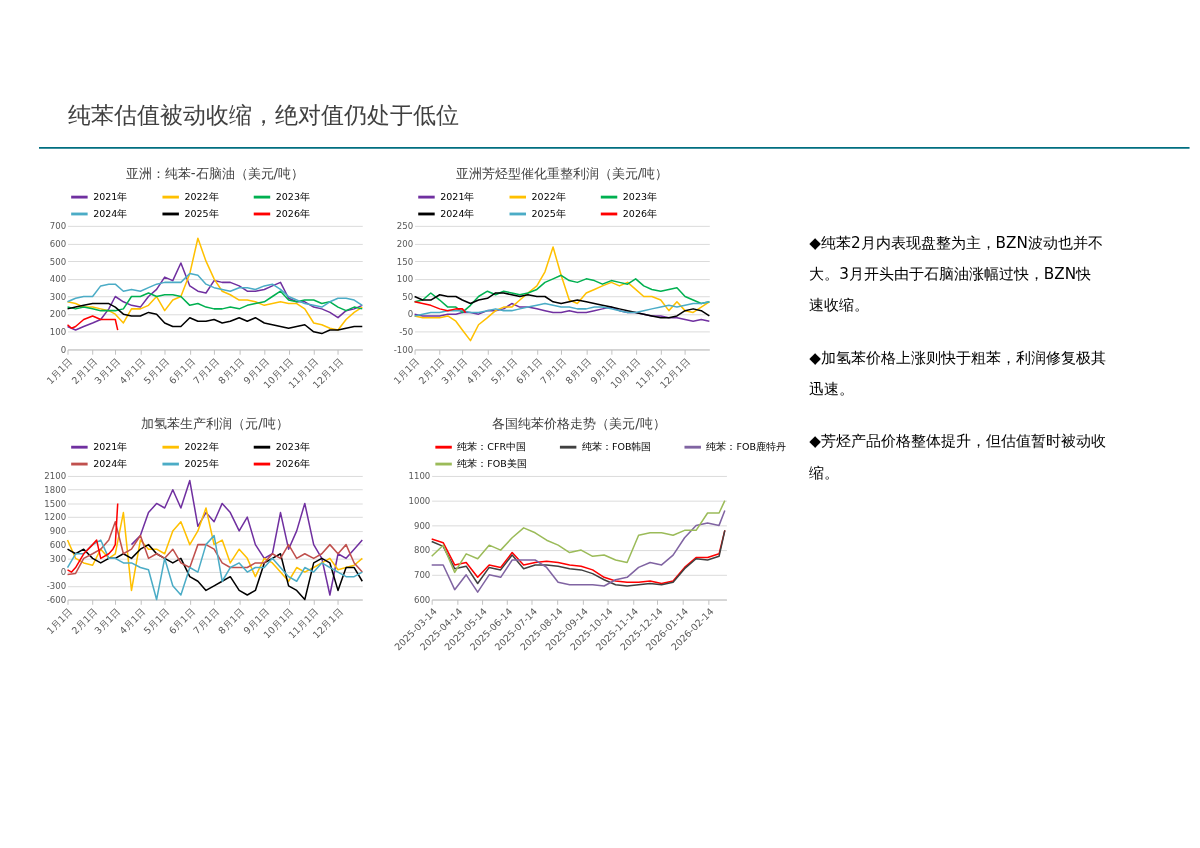  I want to click on y-tick-label: 2100, so click(55, 476).